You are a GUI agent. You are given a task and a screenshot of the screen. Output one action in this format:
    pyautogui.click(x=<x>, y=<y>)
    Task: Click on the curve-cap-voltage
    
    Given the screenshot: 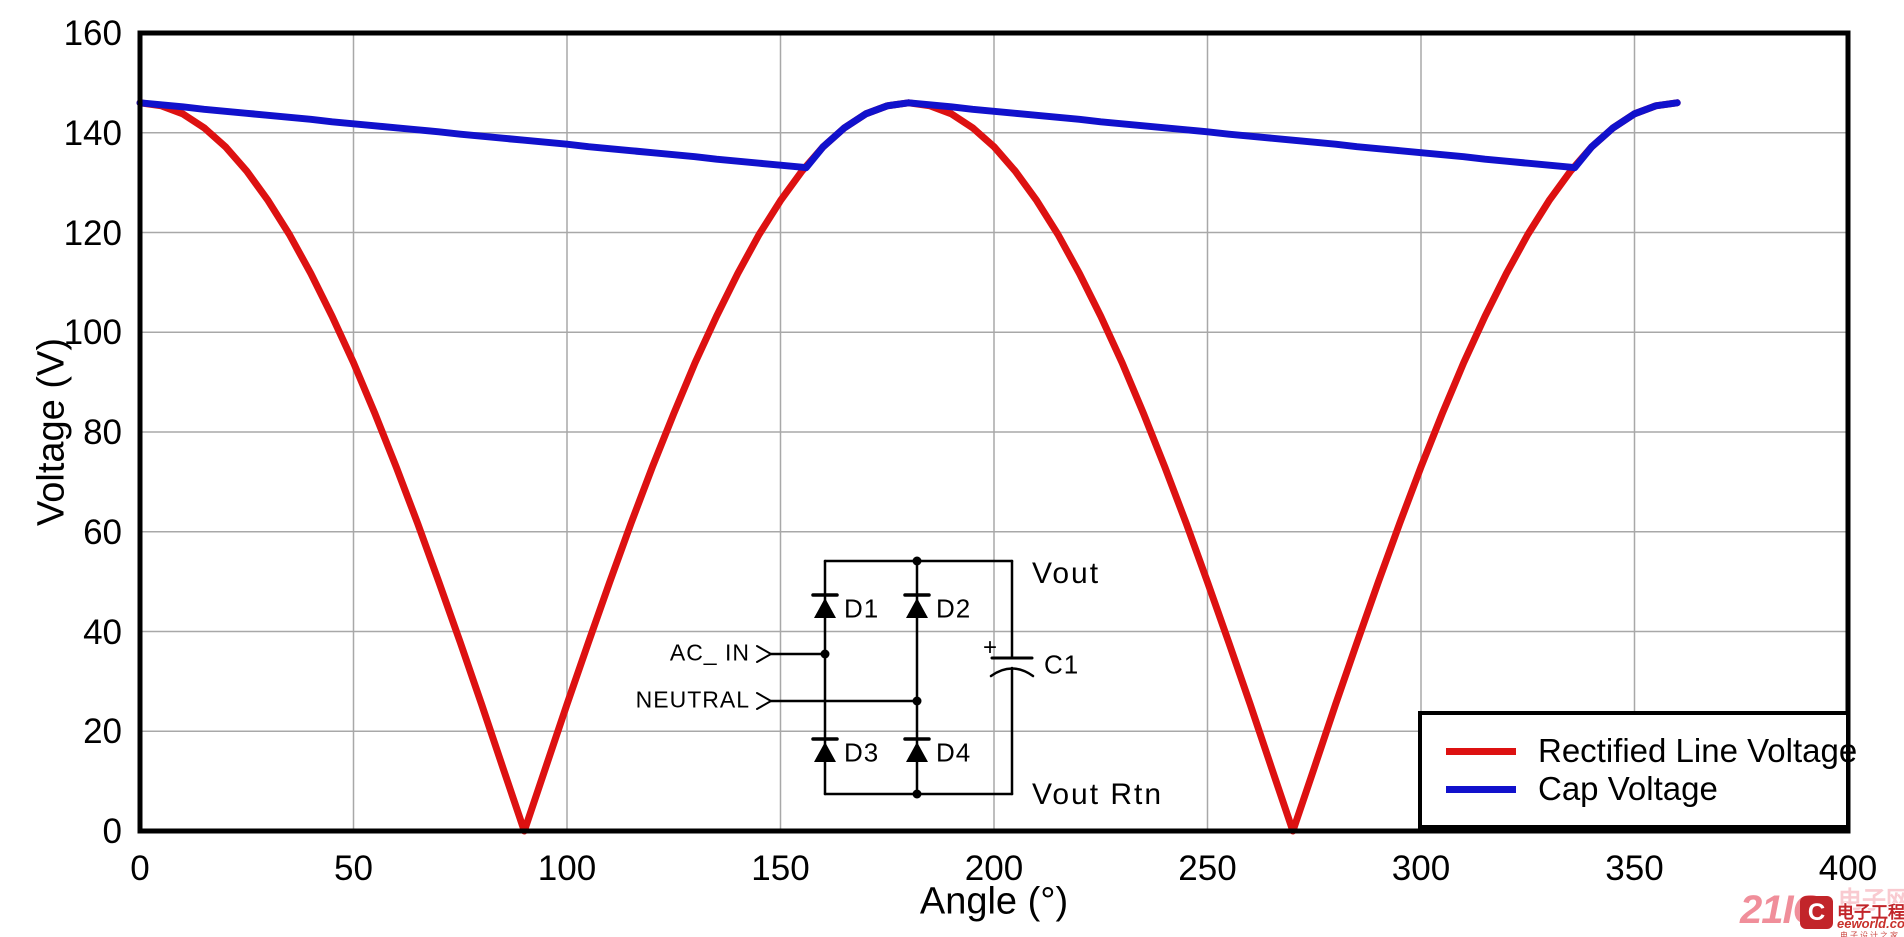 What is the action you would take?
    pyautogui.click(x=908, y=135)
    